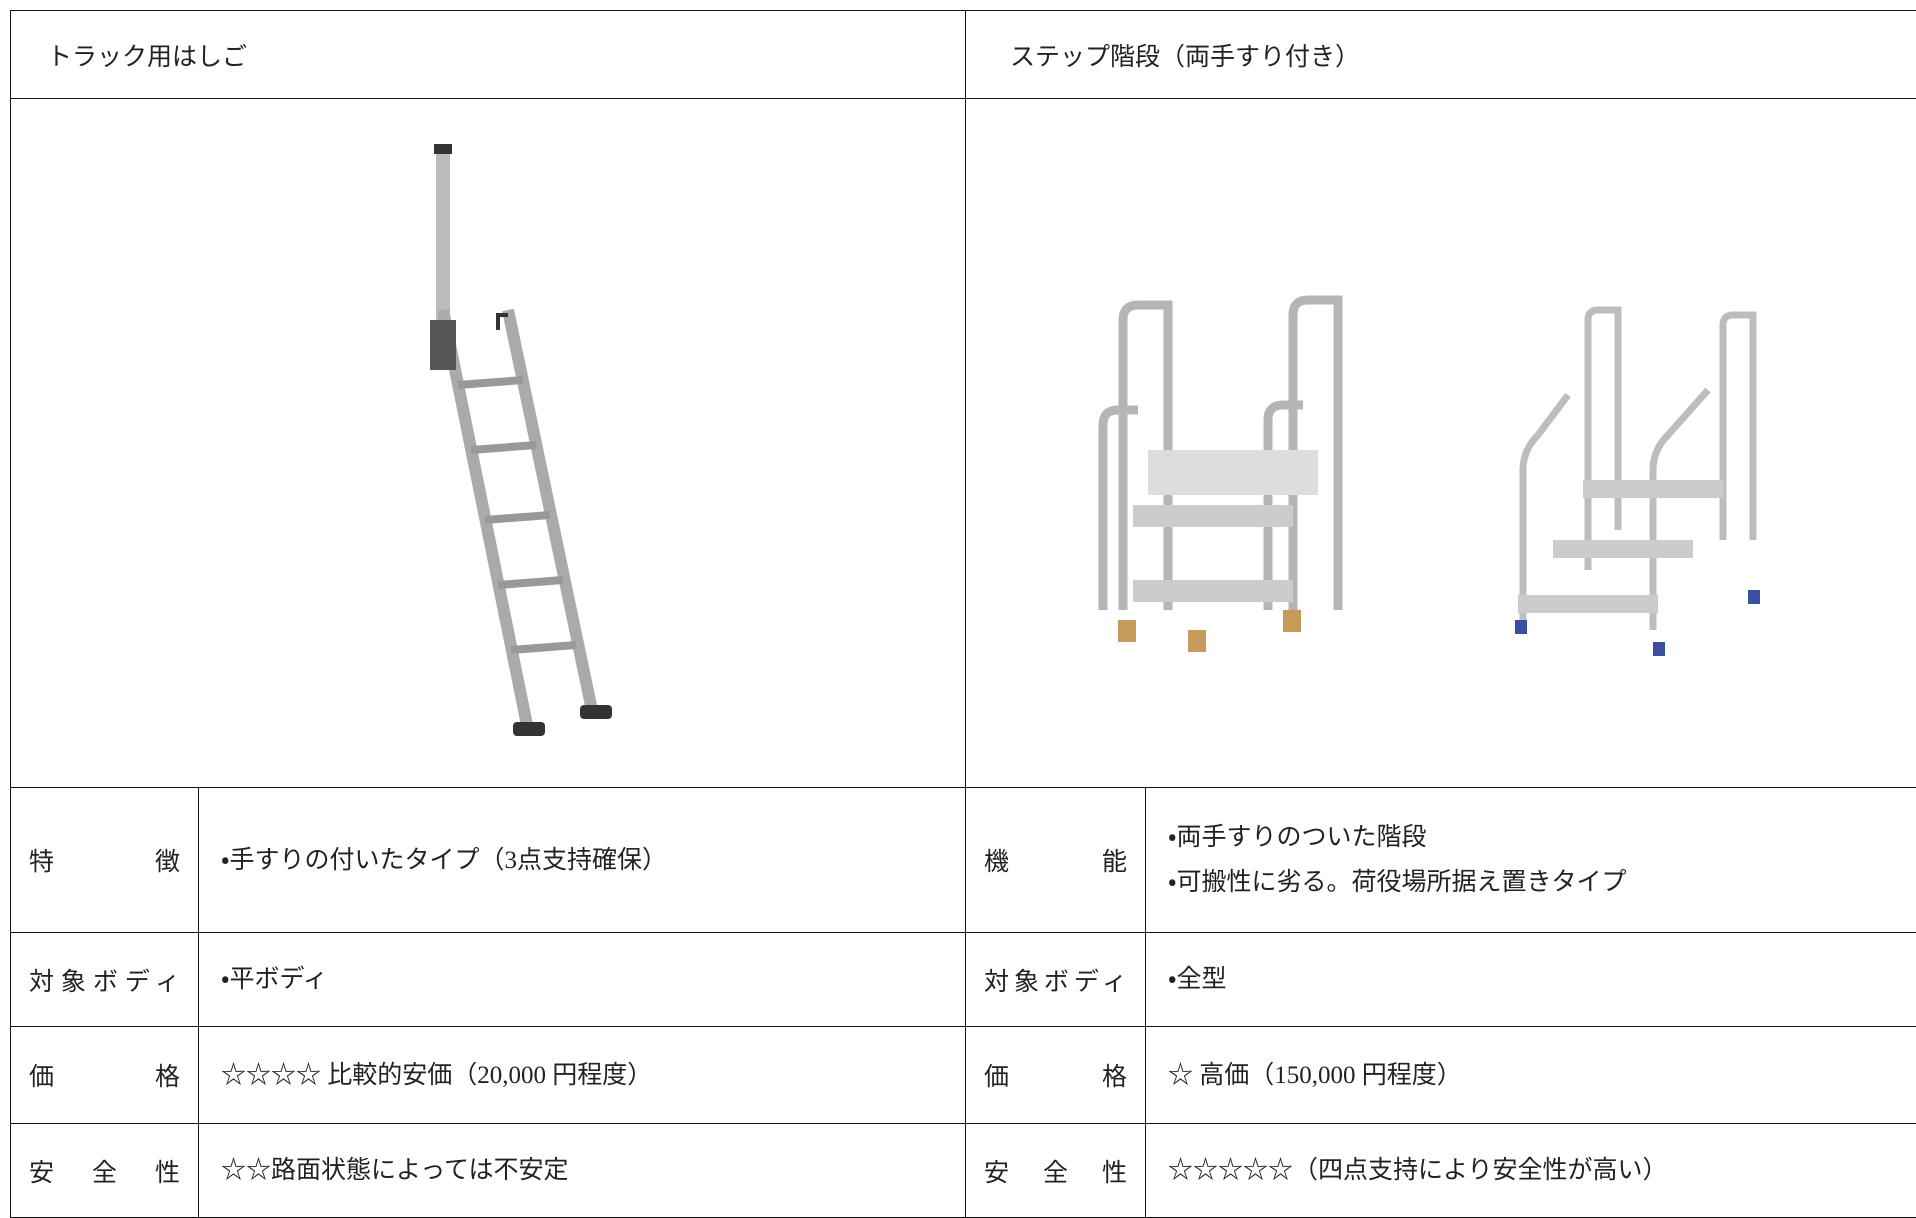 The image size is (1916, 1218). Describe the element at coordinates (593, 860) in the screenshot. I see `text-line: ・手すりの付いたタイプ（3点支持確保）` at that location.